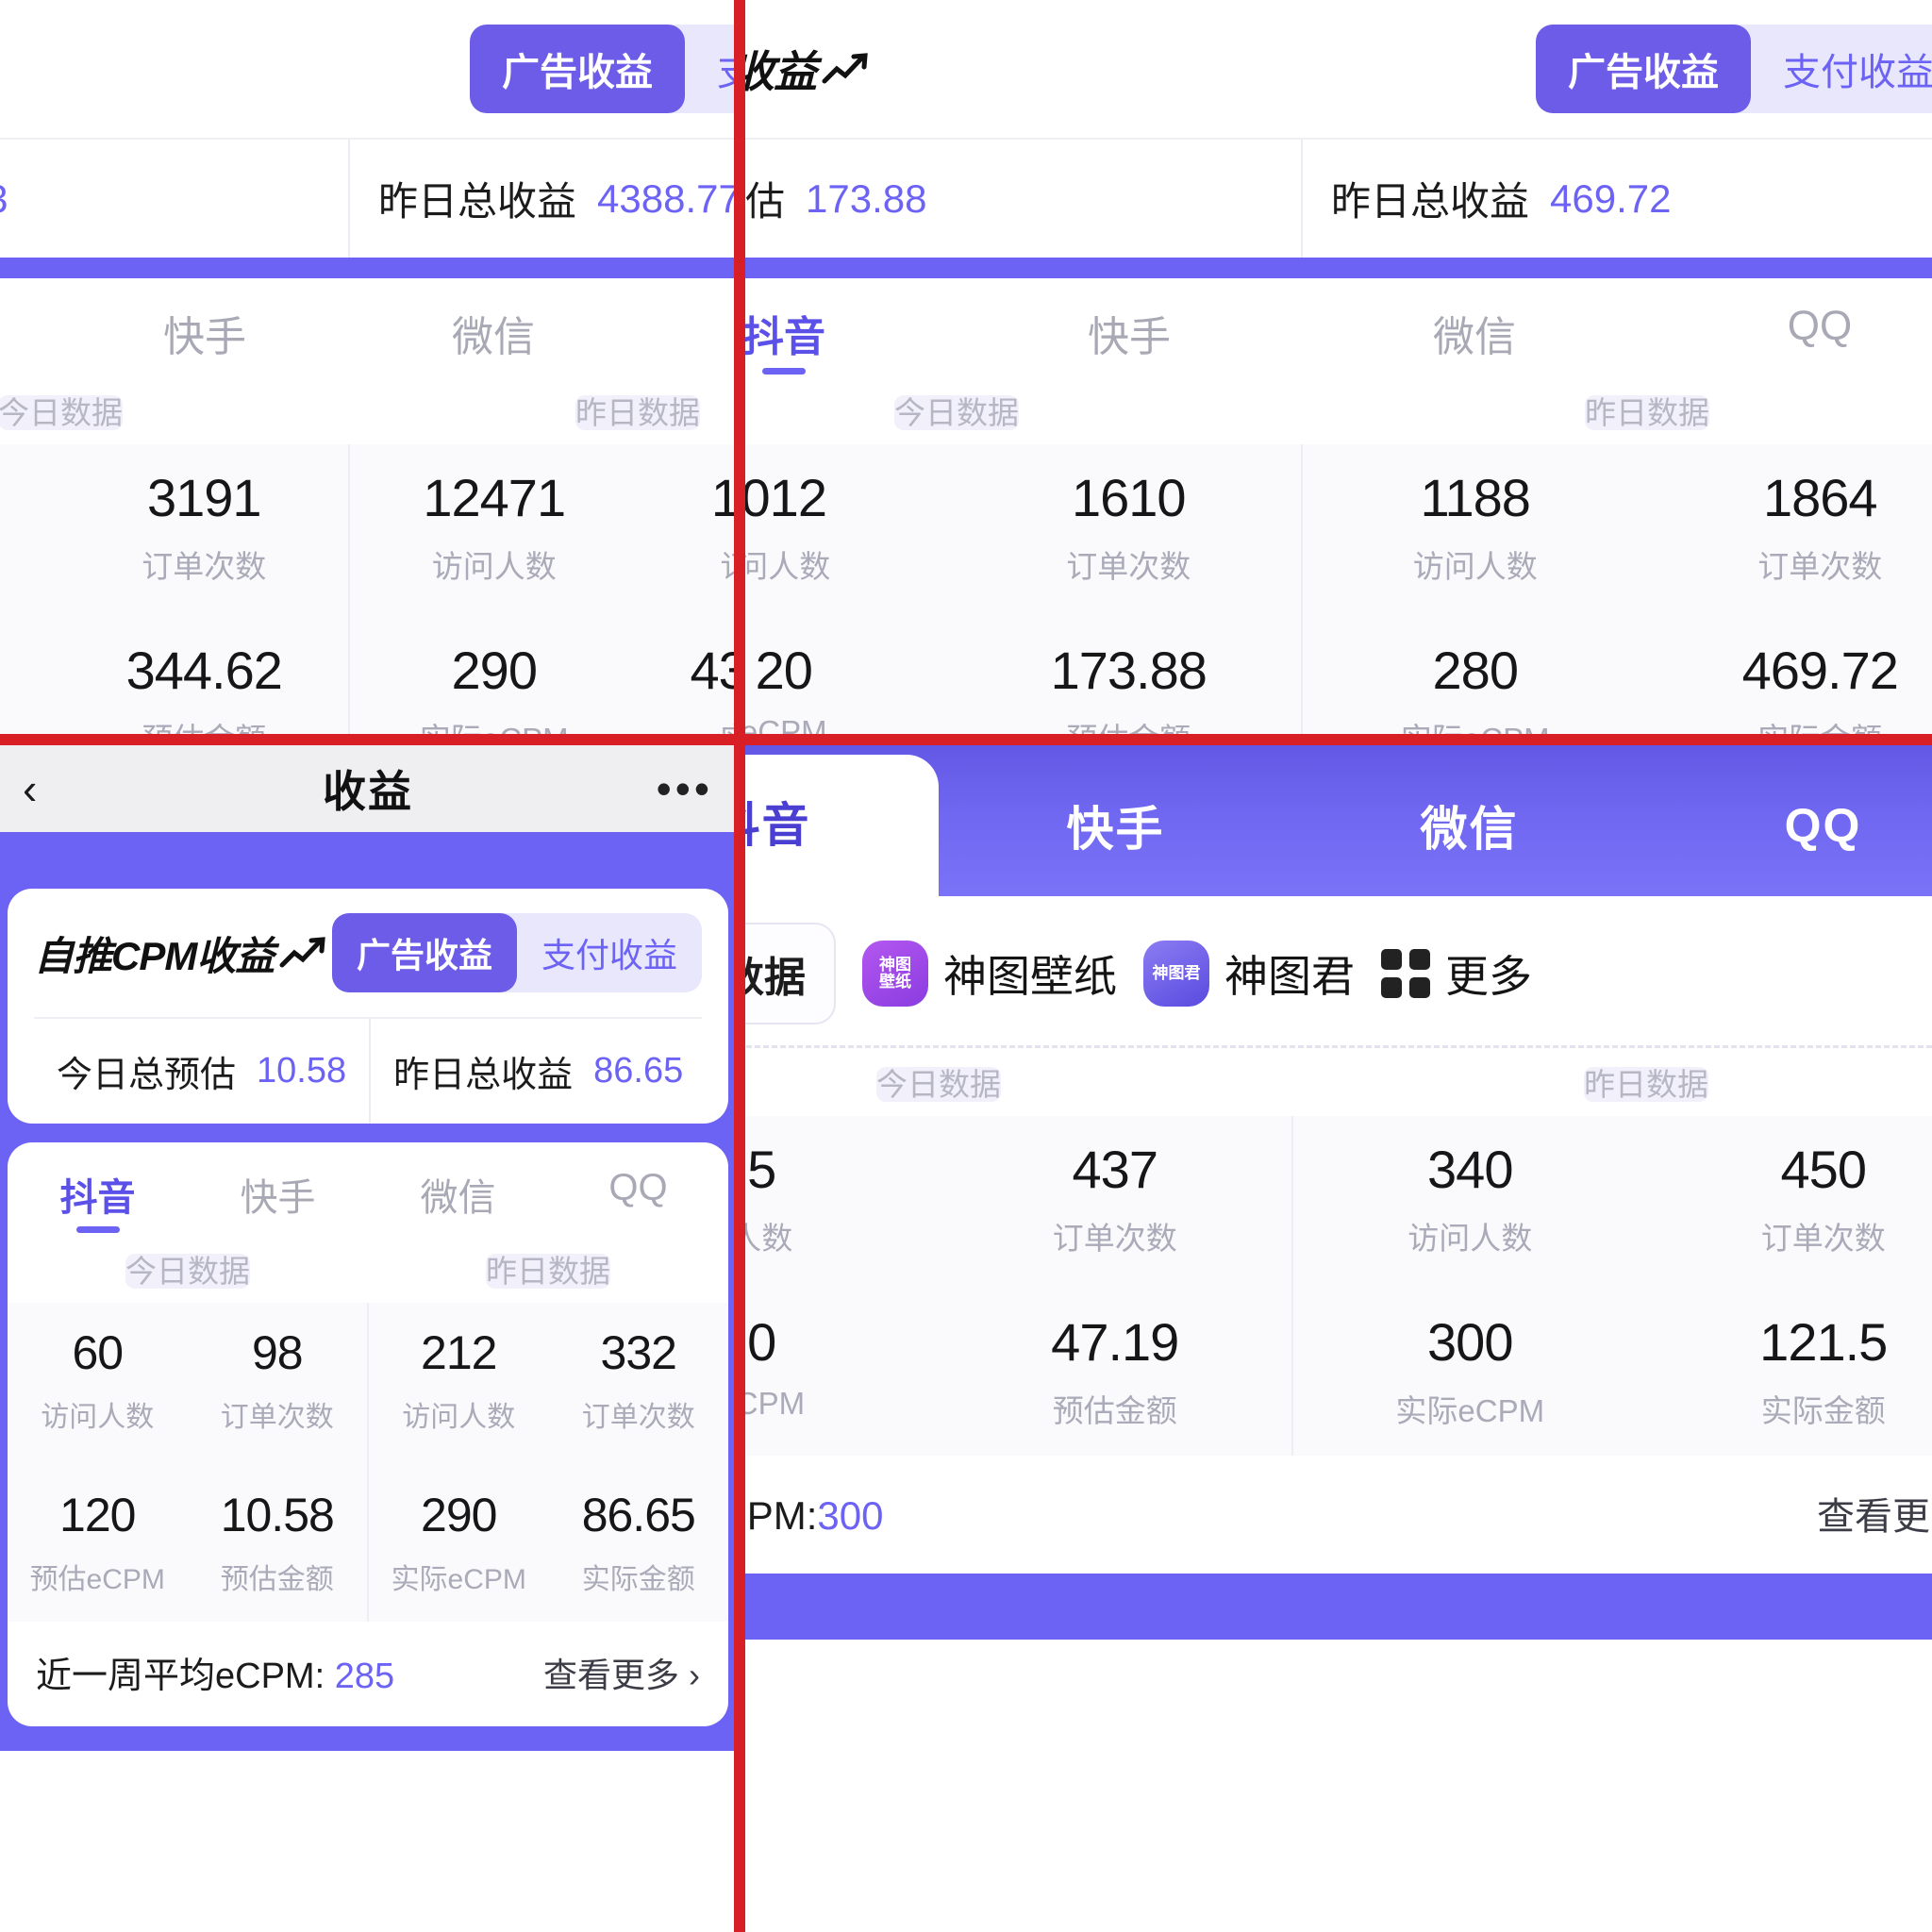 This screenshot has width=1932, height=1932. What do you see at coordinates (204, 687) in the screenshot?
I see `metric-cell: 344.62预估金额` at bounding box center [204, 687].